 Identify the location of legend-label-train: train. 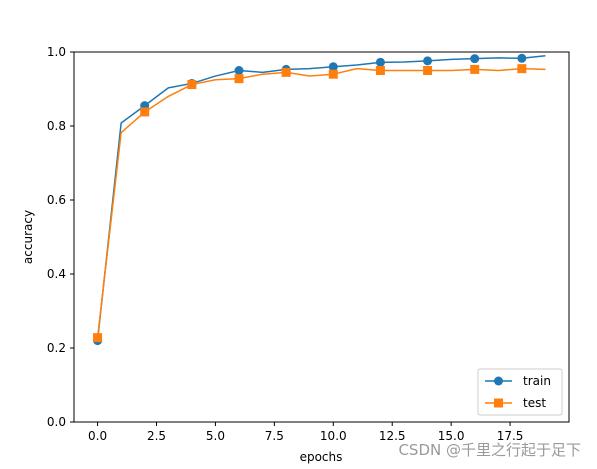
(537, 381).